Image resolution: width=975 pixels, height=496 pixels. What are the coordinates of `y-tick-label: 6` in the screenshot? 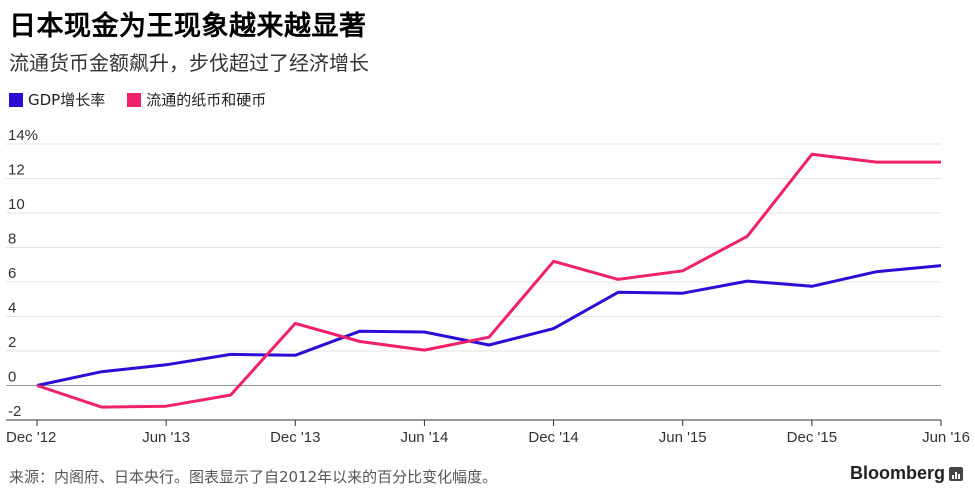 It's located at (12, 273).